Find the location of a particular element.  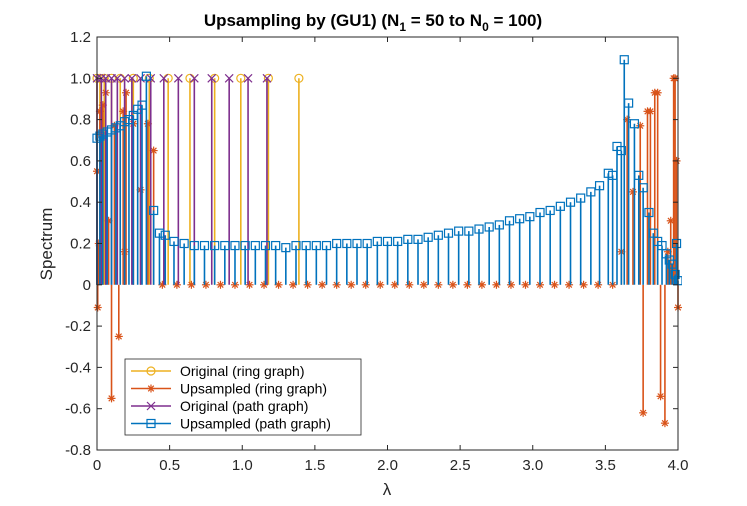

x-tick-label: 0.5 is located at coordinates (169, 465).